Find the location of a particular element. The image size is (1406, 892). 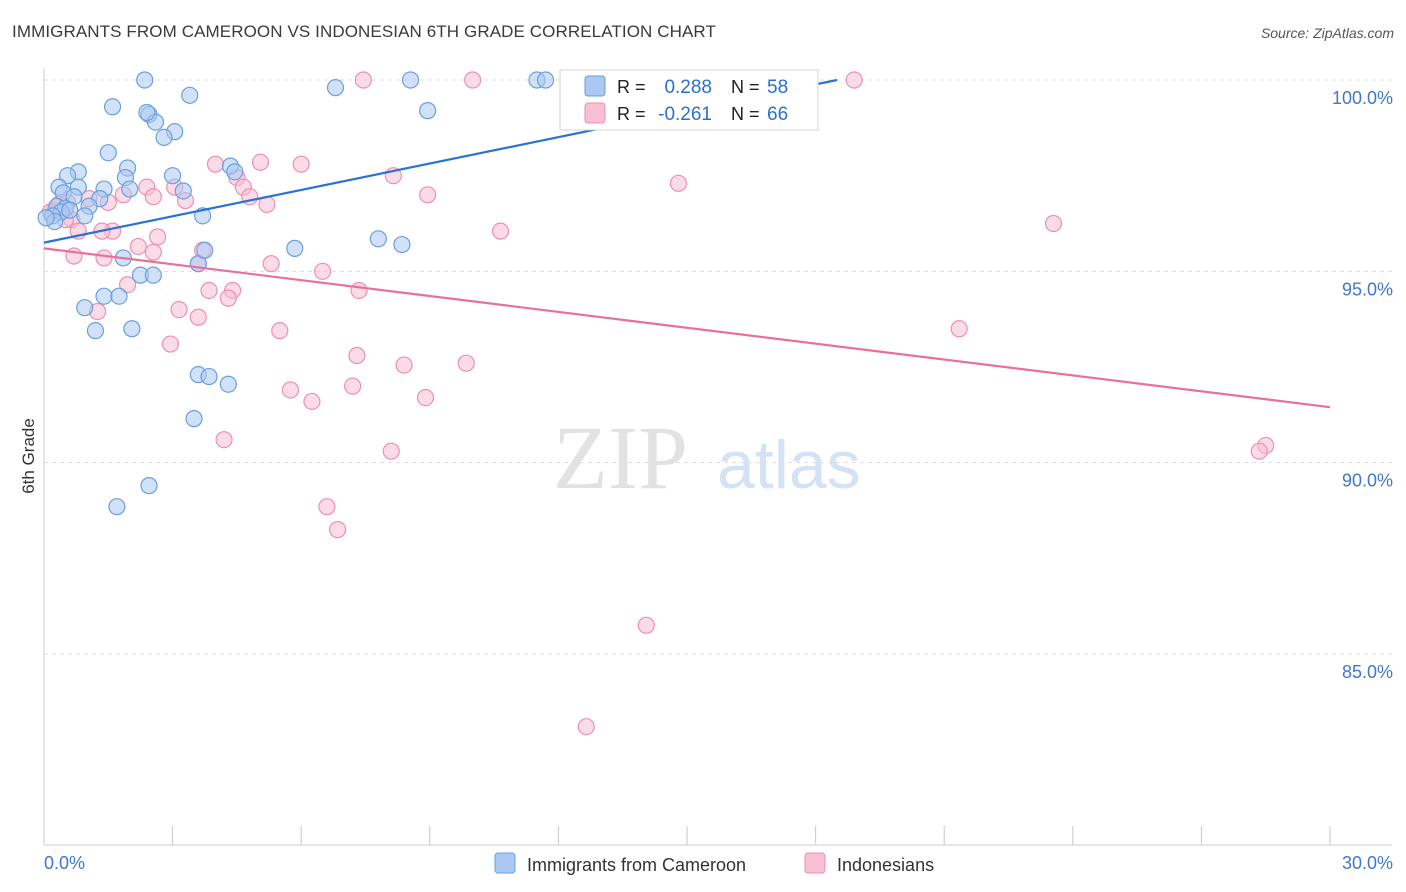

watermark: ZIP atlas is located at coordinates (707, 458).